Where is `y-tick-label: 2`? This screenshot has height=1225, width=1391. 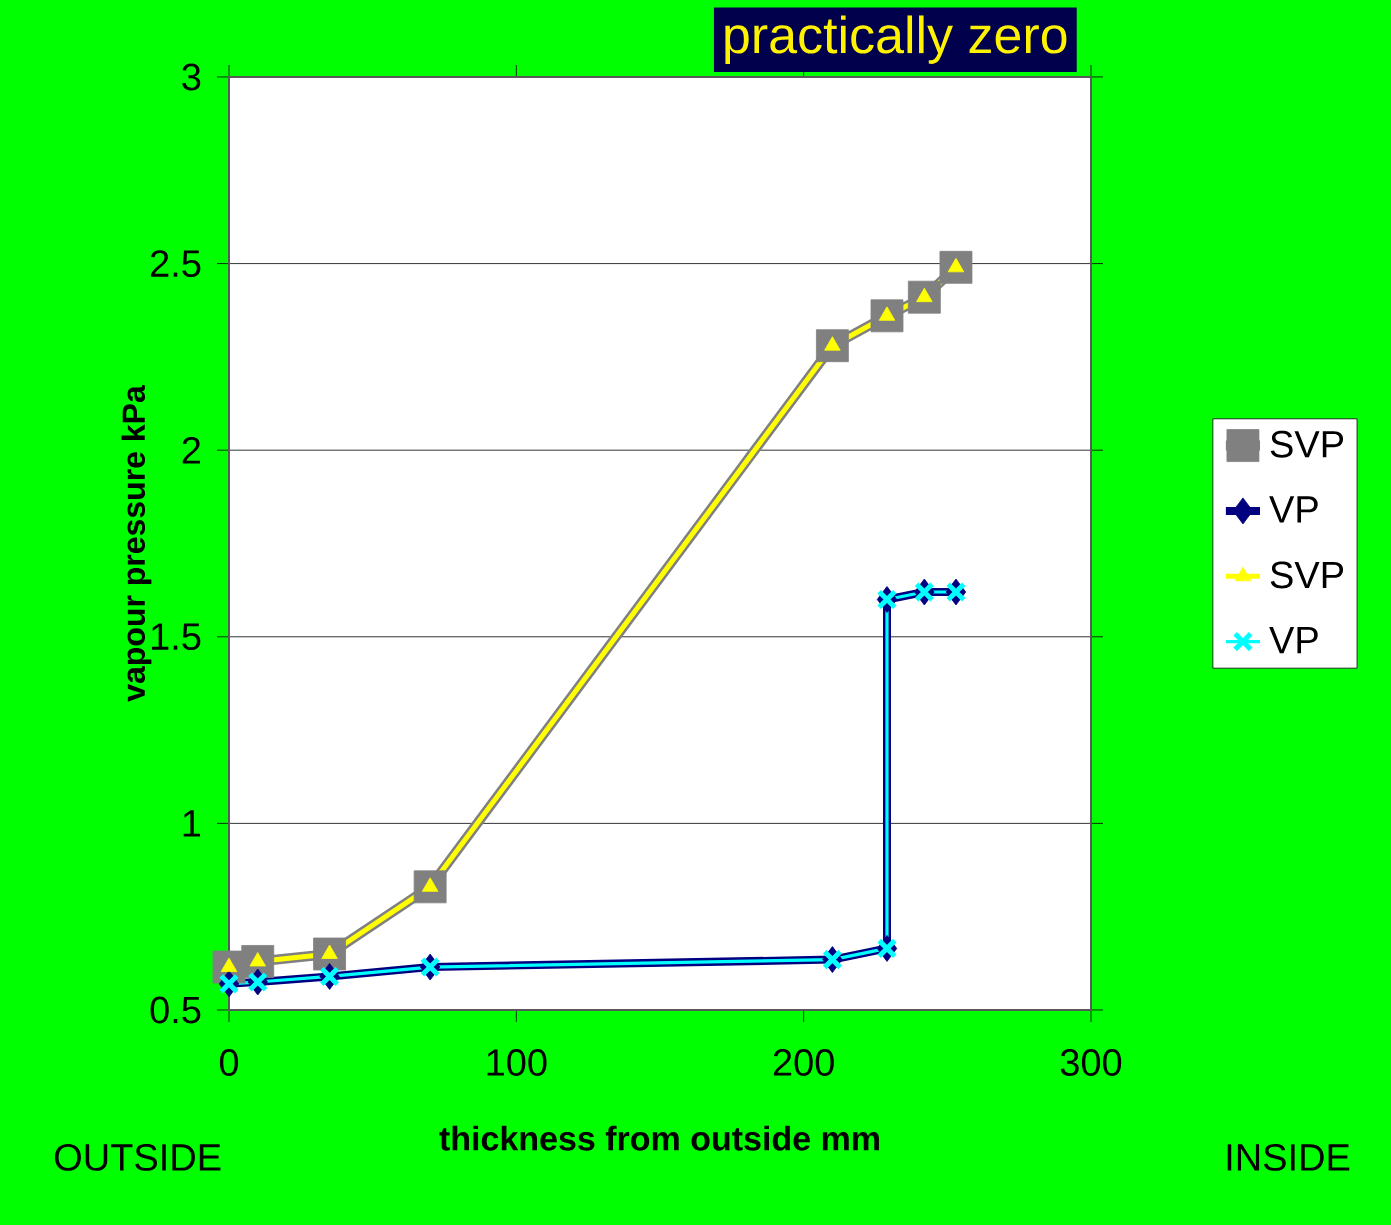 y-tick-label: 2 is located at coordinates (191, 450).